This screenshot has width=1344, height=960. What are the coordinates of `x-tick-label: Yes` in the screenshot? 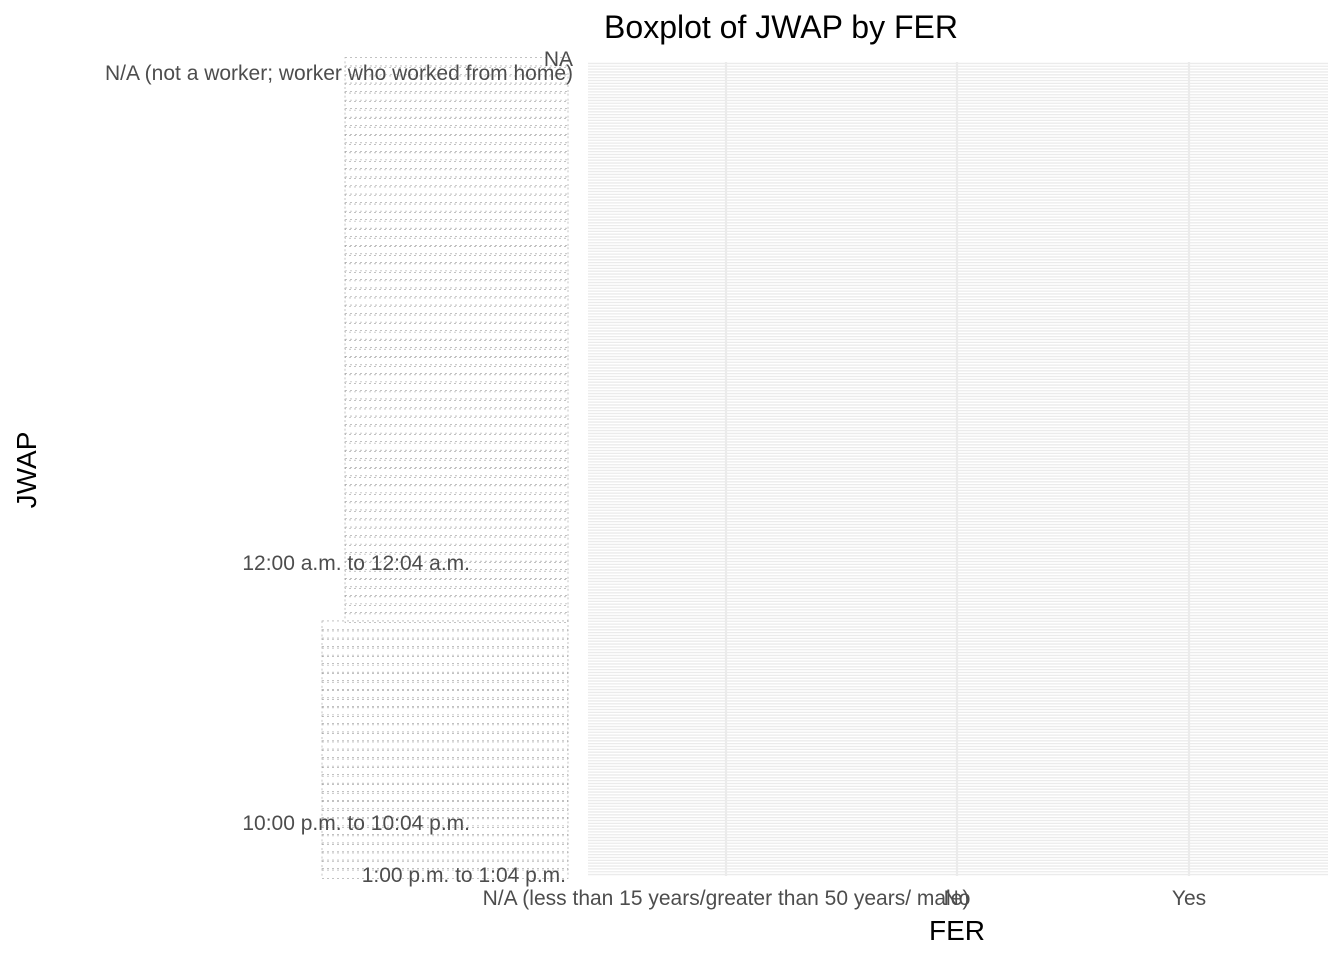 It's located at (1189, 898).